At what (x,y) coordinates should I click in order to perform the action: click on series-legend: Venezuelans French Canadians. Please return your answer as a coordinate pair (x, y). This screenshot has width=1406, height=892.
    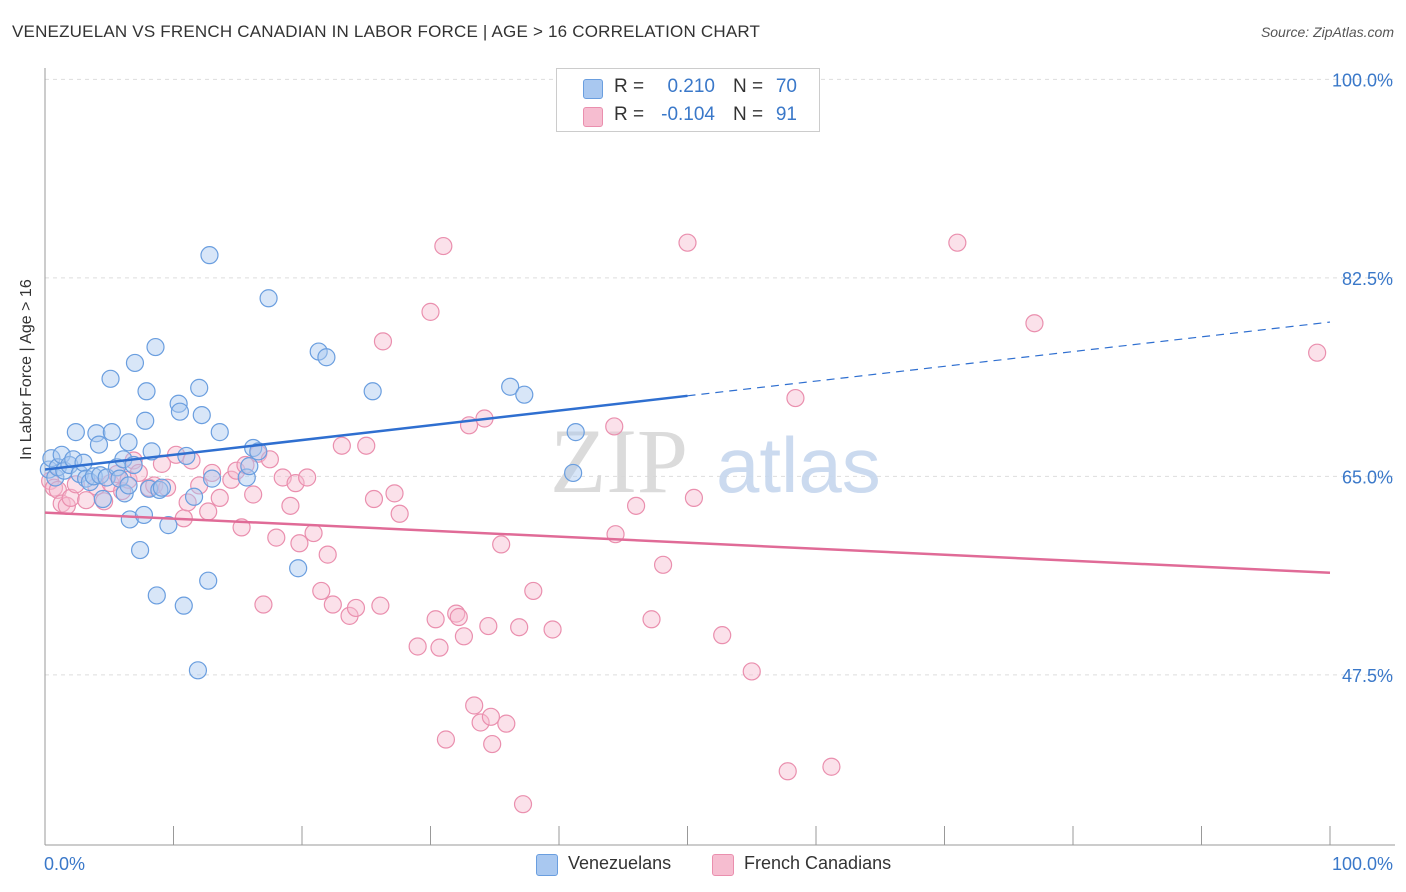
    Looking at the image, I should click on (703, 865).